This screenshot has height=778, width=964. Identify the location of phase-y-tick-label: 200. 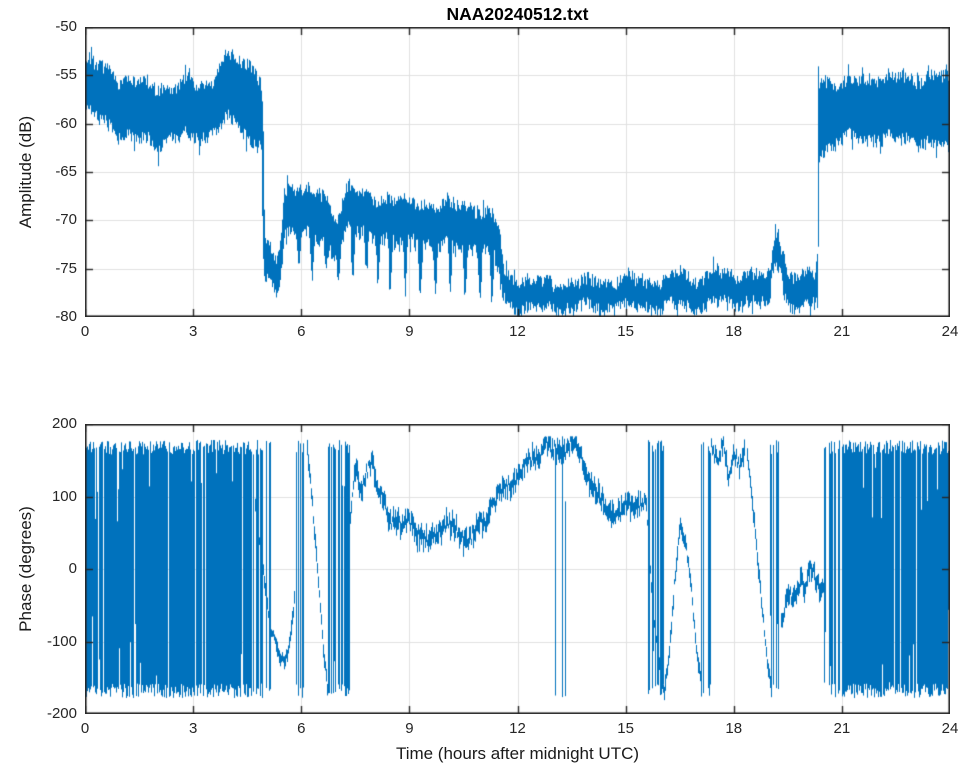
(64, 423).